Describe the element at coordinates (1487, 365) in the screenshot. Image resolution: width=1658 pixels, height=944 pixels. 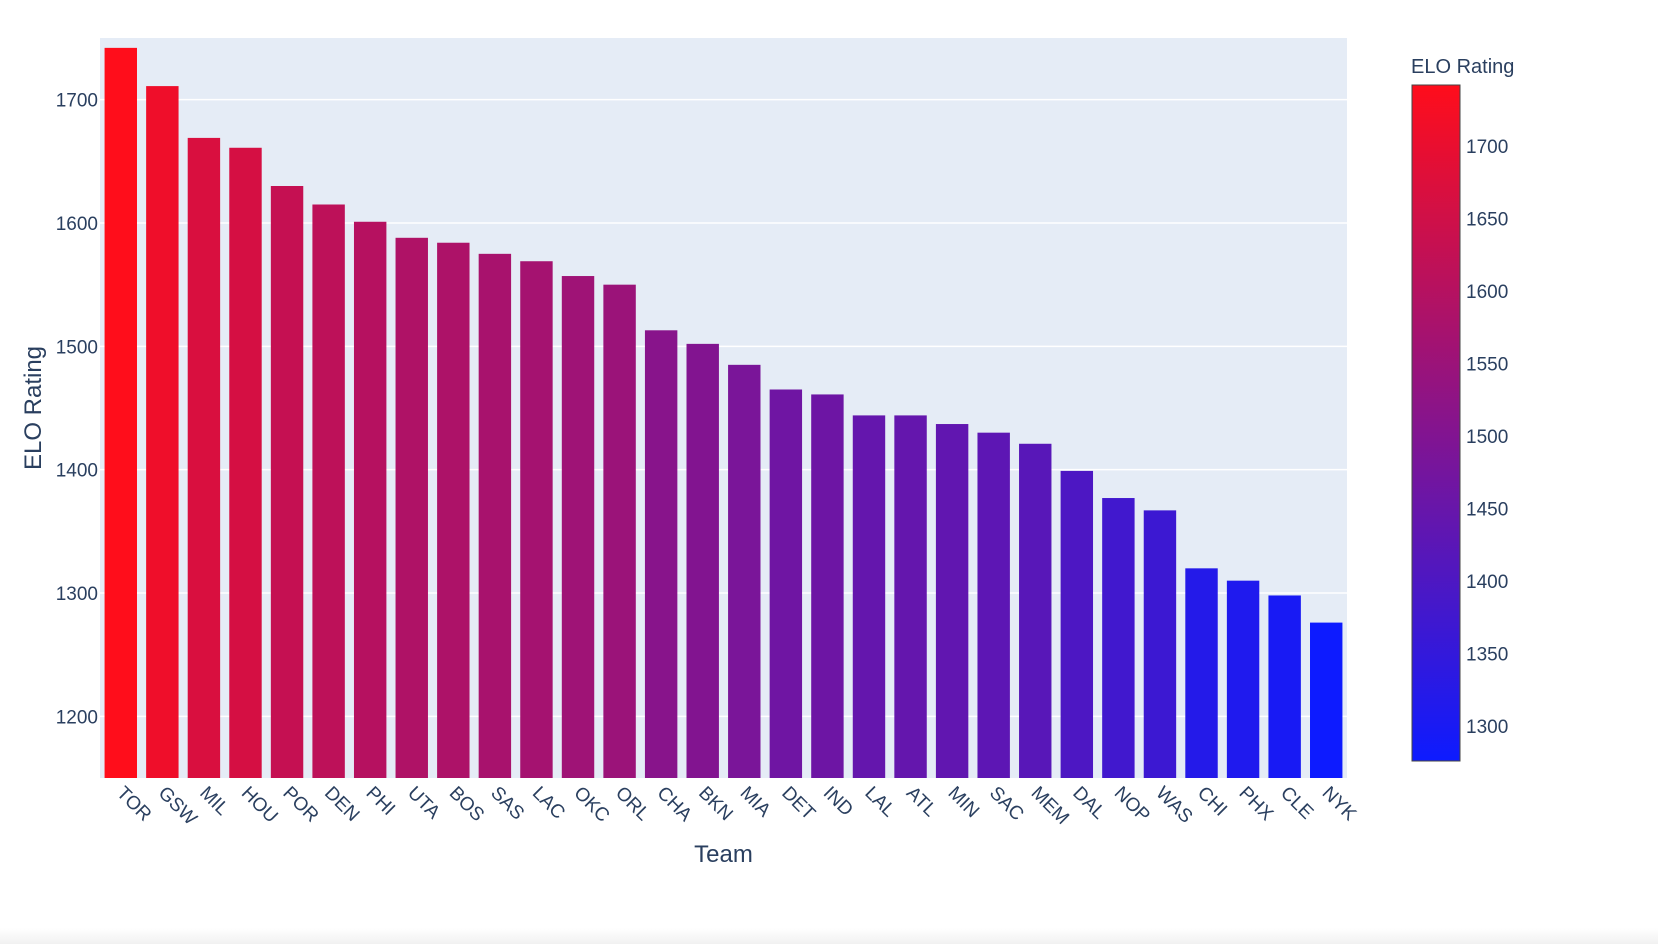
I see `colorbar-tick-label: 1550` at that location.